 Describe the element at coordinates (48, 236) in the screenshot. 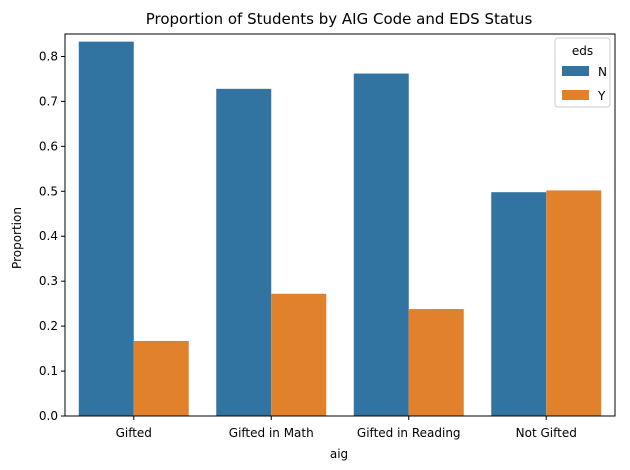

I see `y-tick-label: 0.4` at that location.